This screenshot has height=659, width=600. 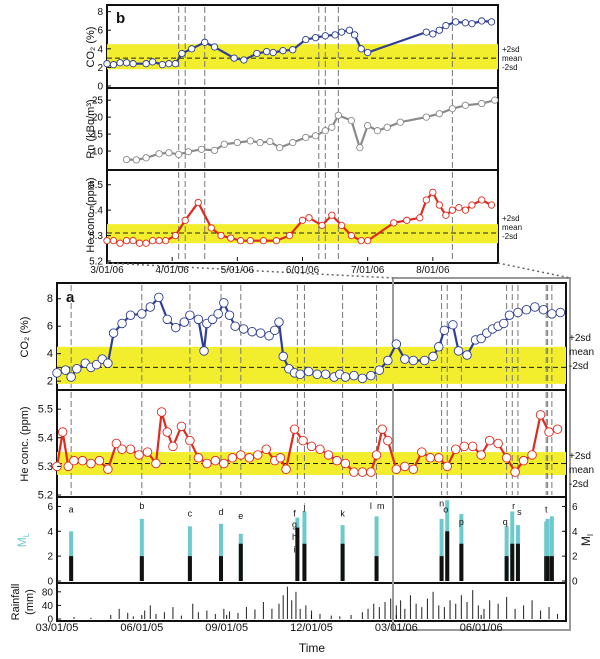 I want to click on event-label-t: t, so click(x=546, y=510).